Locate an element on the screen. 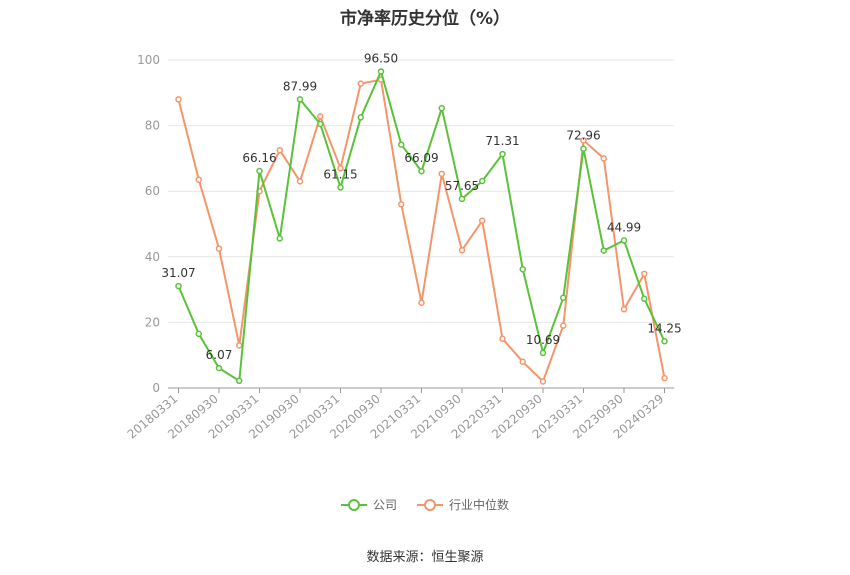 The width and height of the screenshot is (850, 575). data-label: 96.50 is located at coordinates (381, 58).